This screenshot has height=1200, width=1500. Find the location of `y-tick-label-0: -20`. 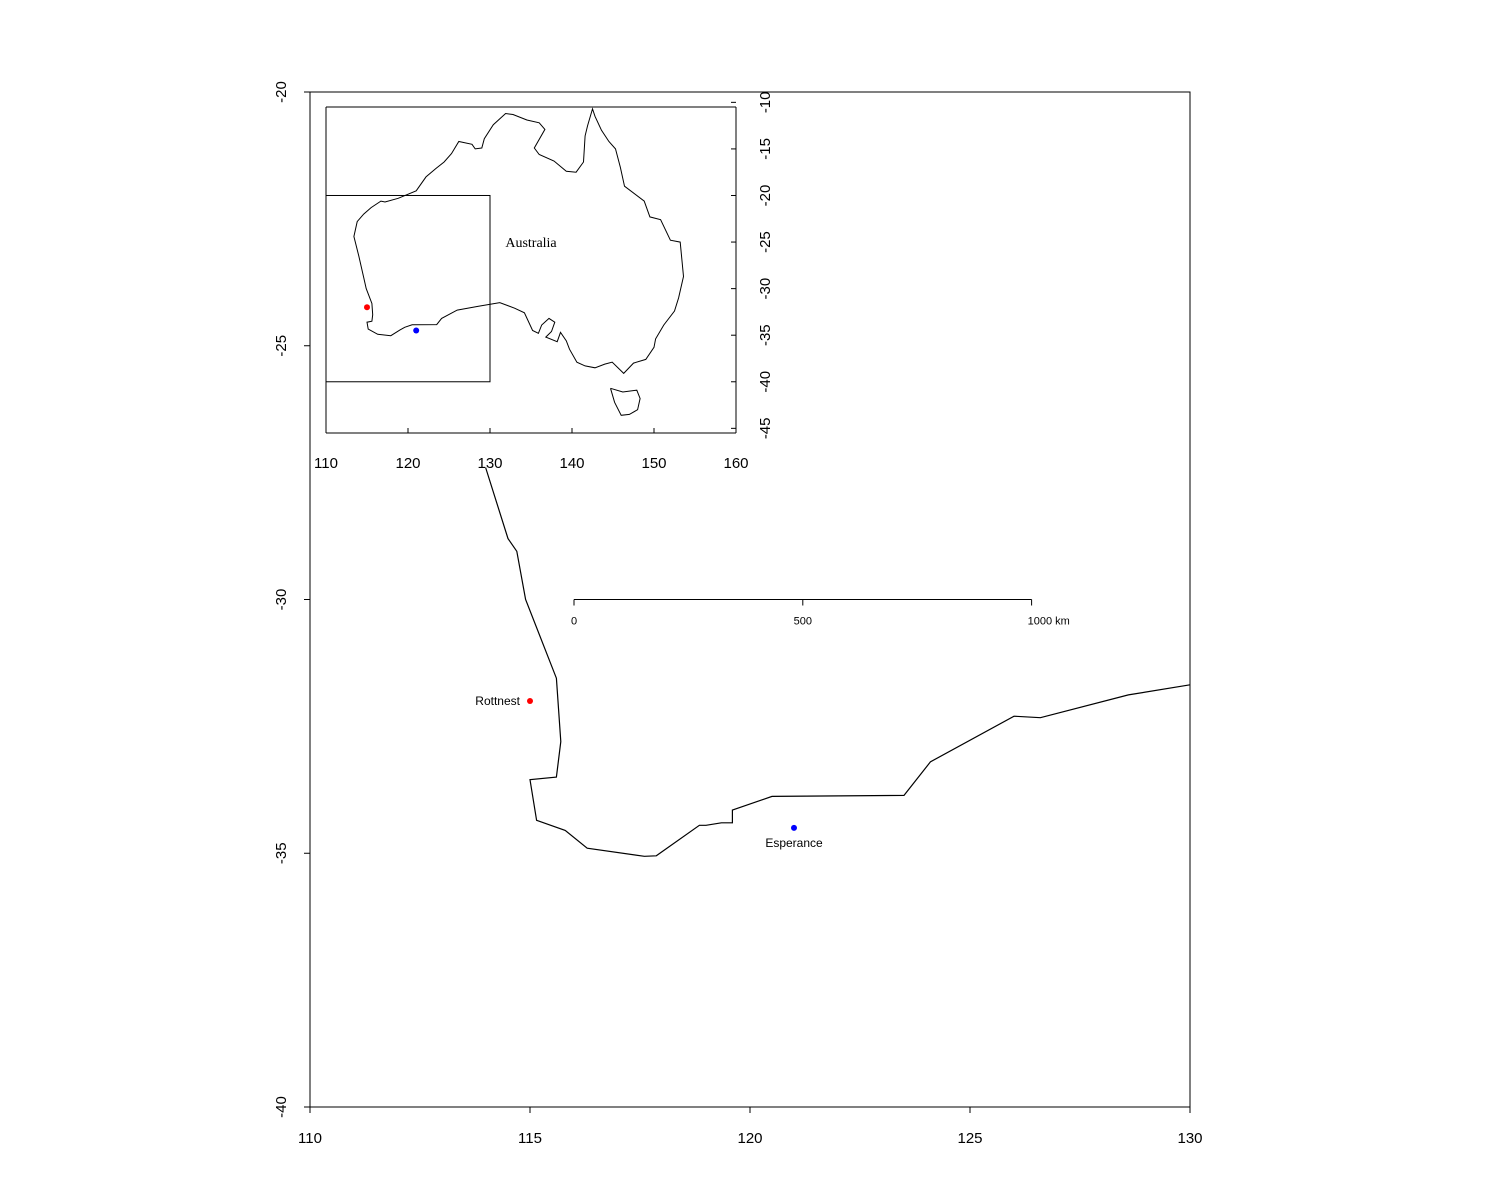

y-tick-label-0: -20 is located at coordinates (281, 92).